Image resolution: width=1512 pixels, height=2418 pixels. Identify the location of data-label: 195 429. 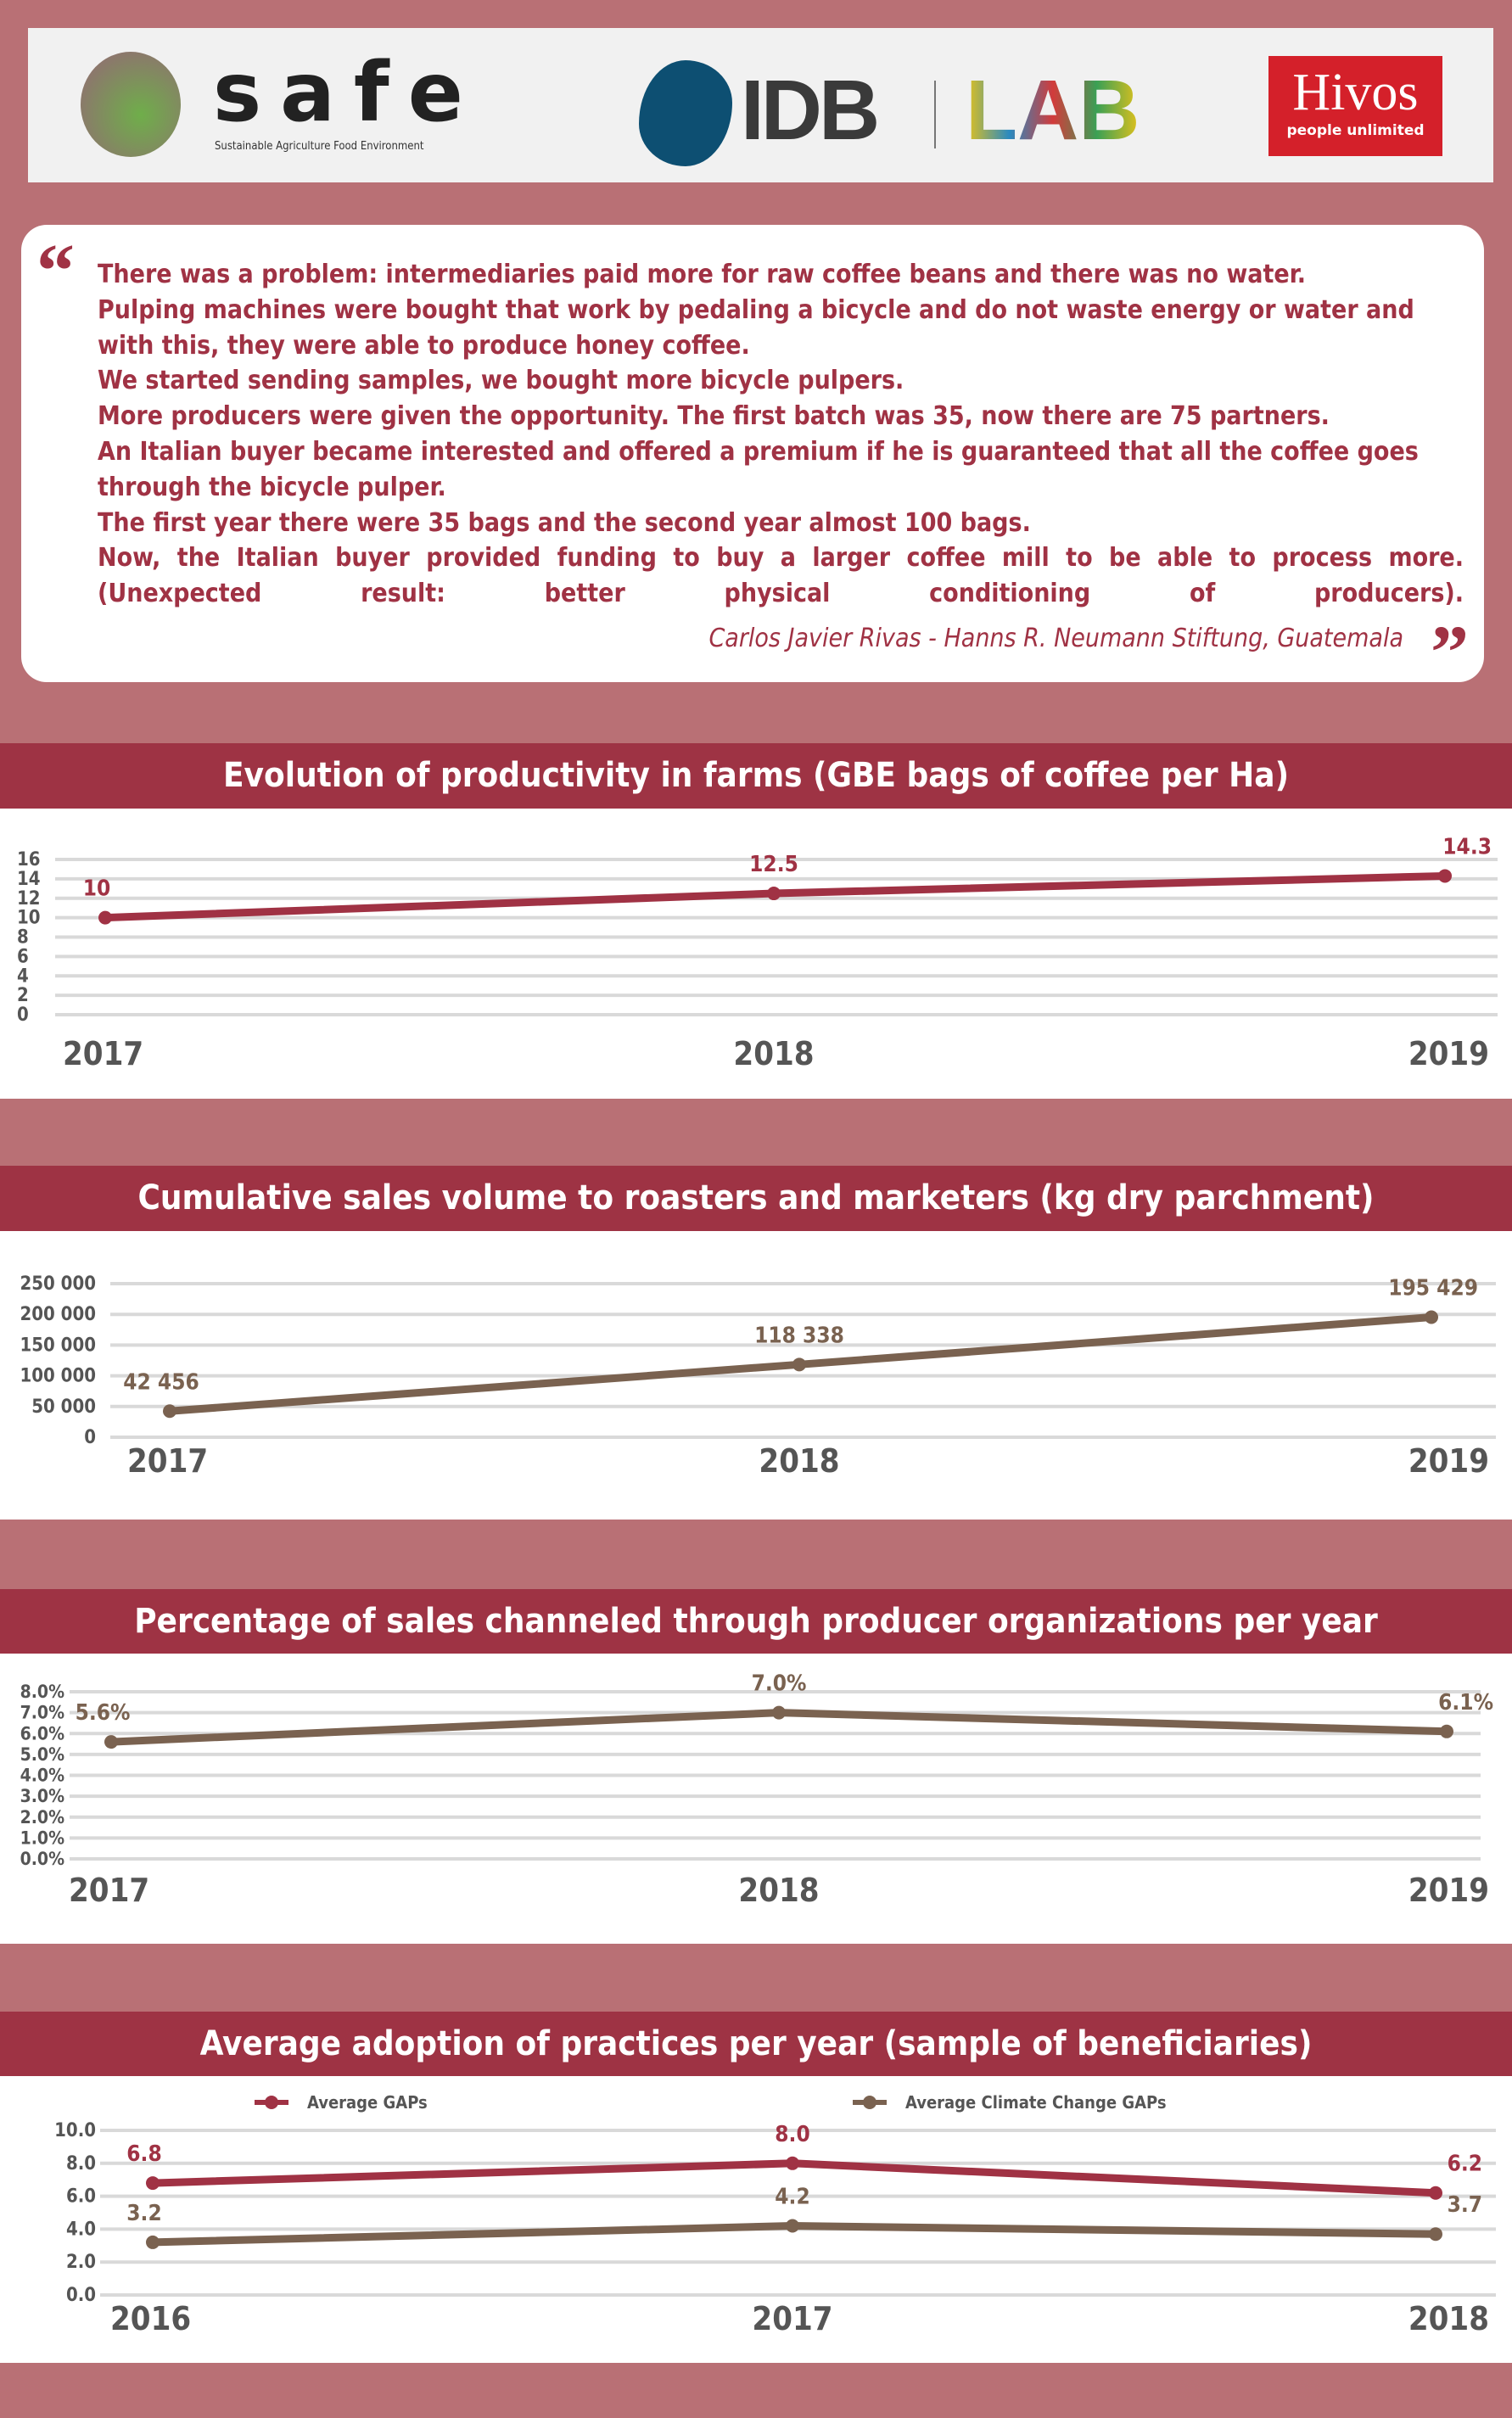
(1433, 1288).